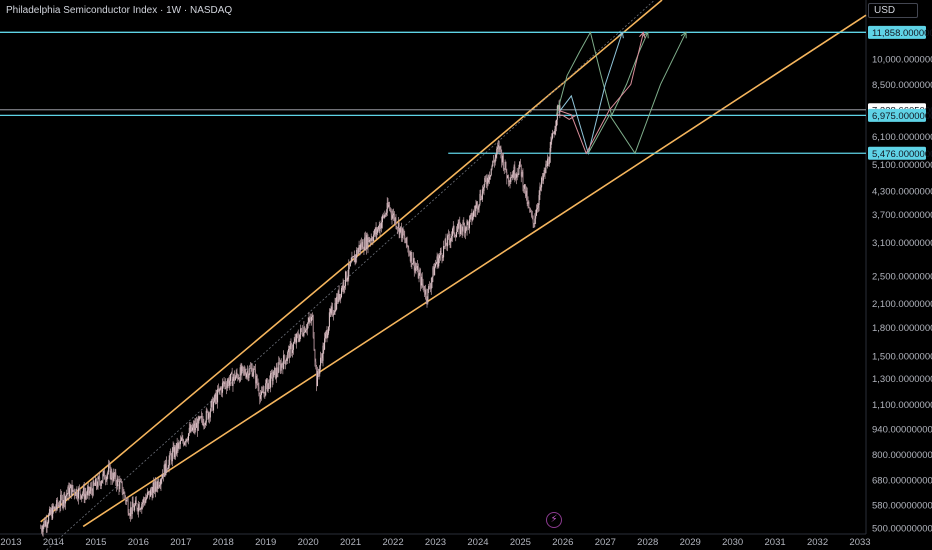 This screenshot has height=550, width=932. What do you see at coordinates (902, 116) in the screenshot?
I see `price-level-label: 6,975.00000000` at bounding box center [902, 116].